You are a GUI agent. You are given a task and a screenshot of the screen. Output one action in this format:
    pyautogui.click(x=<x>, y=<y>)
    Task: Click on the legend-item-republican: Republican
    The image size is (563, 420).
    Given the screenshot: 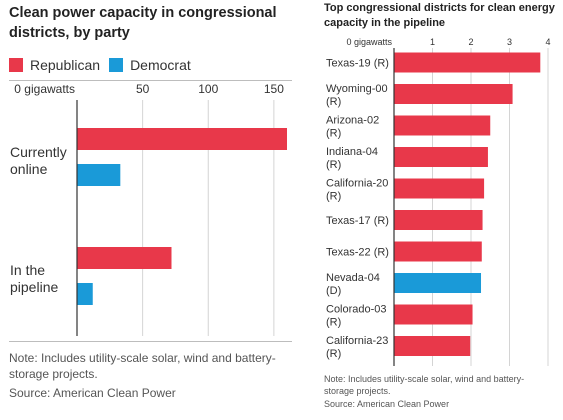 What is the action you would take?
    pyautogui.click(x=54, y=65)
    